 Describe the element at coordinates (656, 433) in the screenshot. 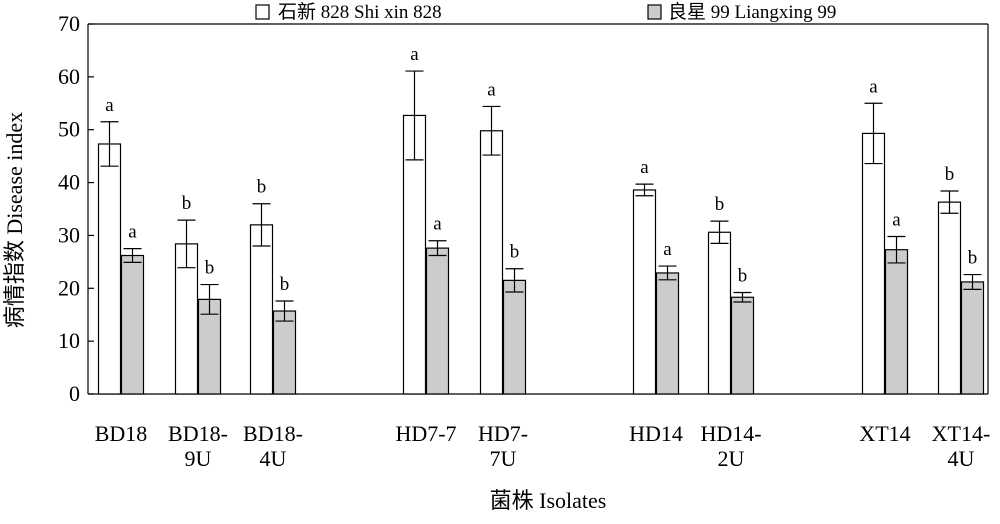

I see `category-label: HD14` at that location.